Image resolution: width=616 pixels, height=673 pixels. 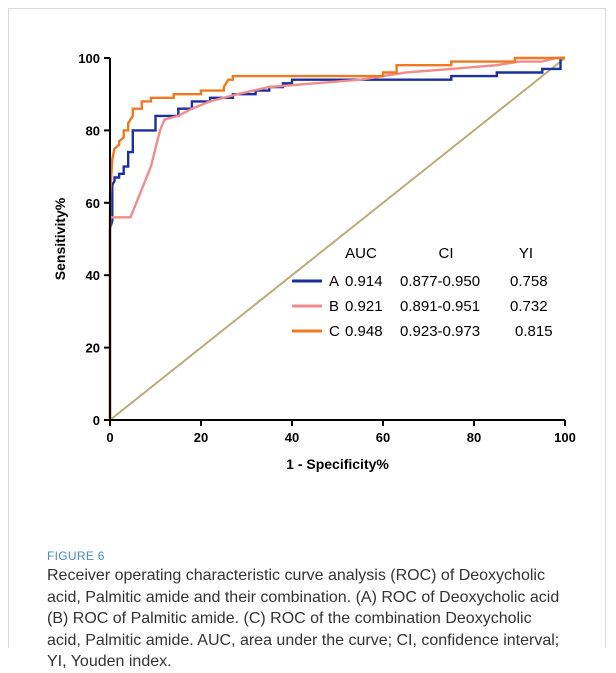 What do you see at coordinates (93, 348) in the screenshot?
I see `y-tick-label: 20` at bounding box center [93, 348].